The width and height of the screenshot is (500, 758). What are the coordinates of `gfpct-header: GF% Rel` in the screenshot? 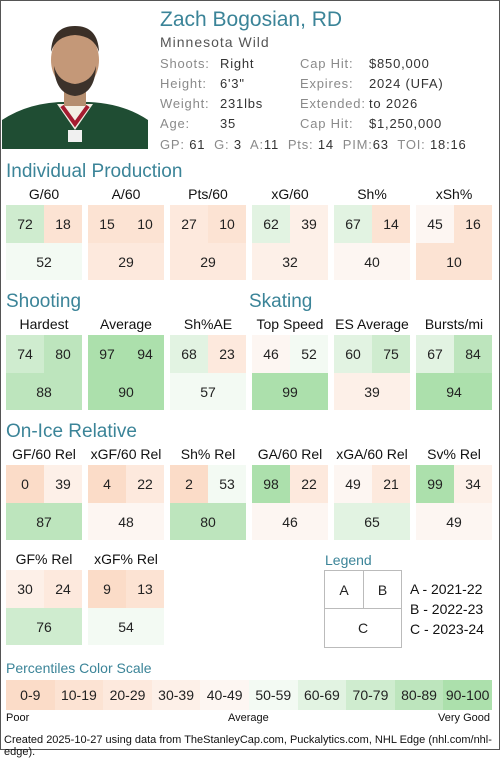 It's located at (44, 559).